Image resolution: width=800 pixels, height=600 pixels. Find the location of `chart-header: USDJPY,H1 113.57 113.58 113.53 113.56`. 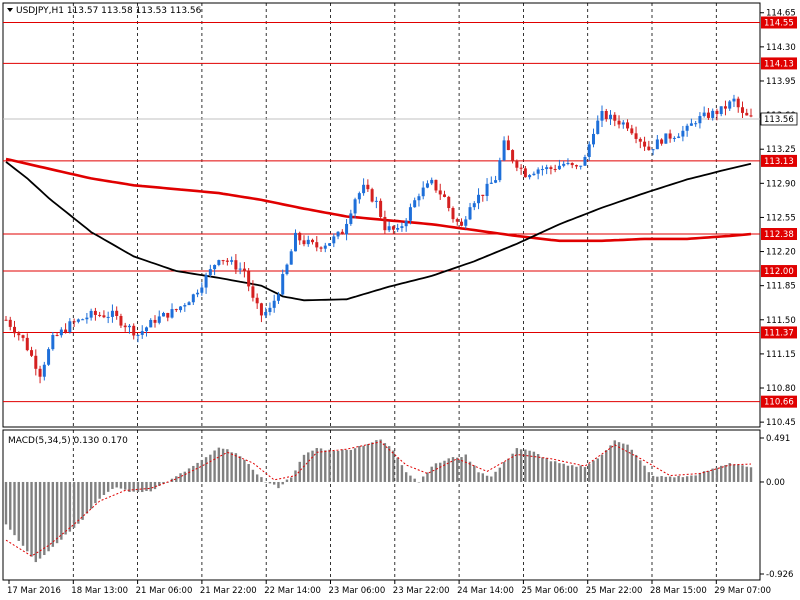

chart-header: USDJPY,H1 113.57 113.58 113.53 113.56 is located at coordinates (104, 11).